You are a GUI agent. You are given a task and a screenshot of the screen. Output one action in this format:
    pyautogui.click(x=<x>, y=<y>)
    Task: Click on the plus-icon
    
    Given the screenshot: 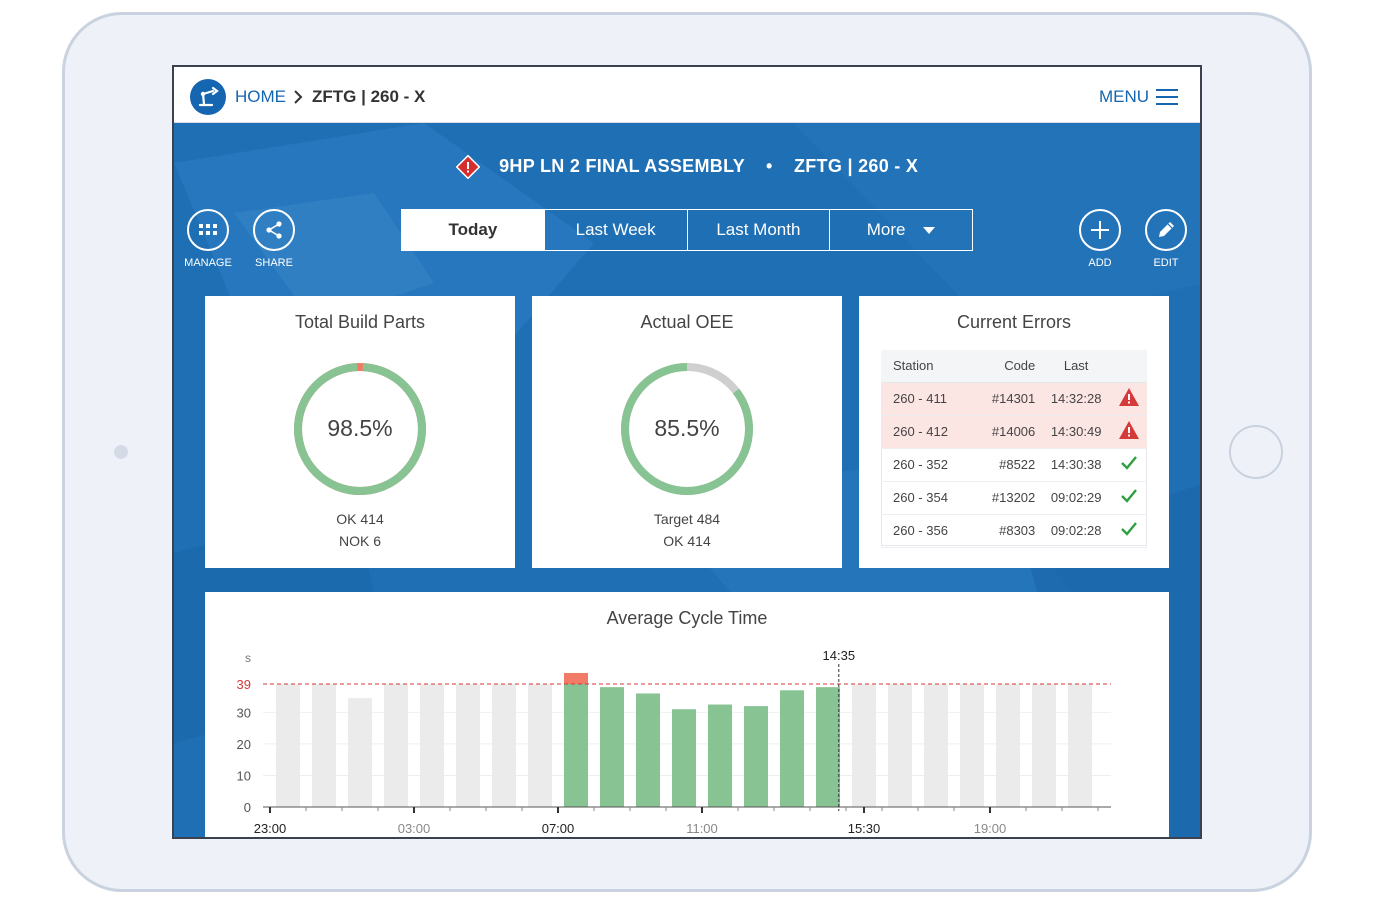 What is the action you would take?
    pyautogui.click(x=1100, y=230)
    